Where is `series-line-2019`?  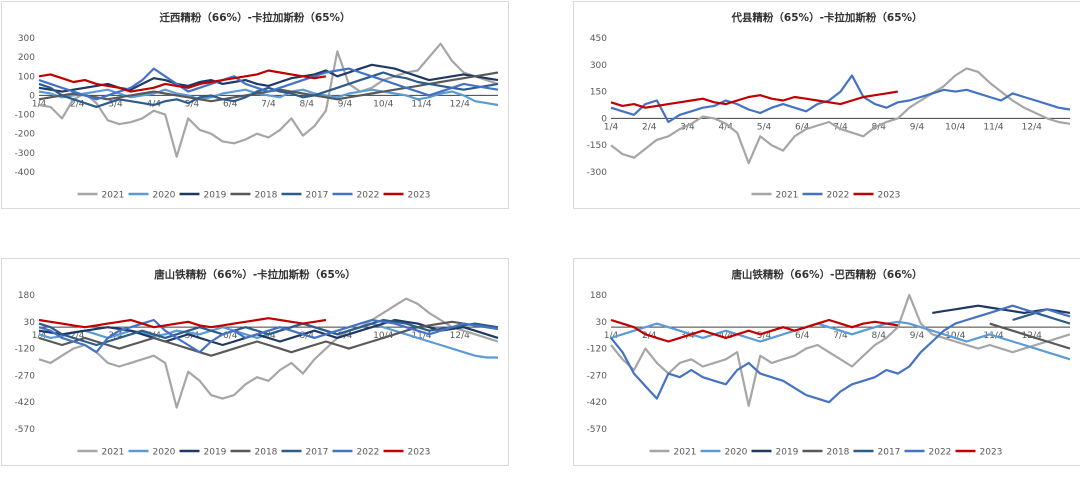
series-line-2019 is located at coordinates (268, 332).